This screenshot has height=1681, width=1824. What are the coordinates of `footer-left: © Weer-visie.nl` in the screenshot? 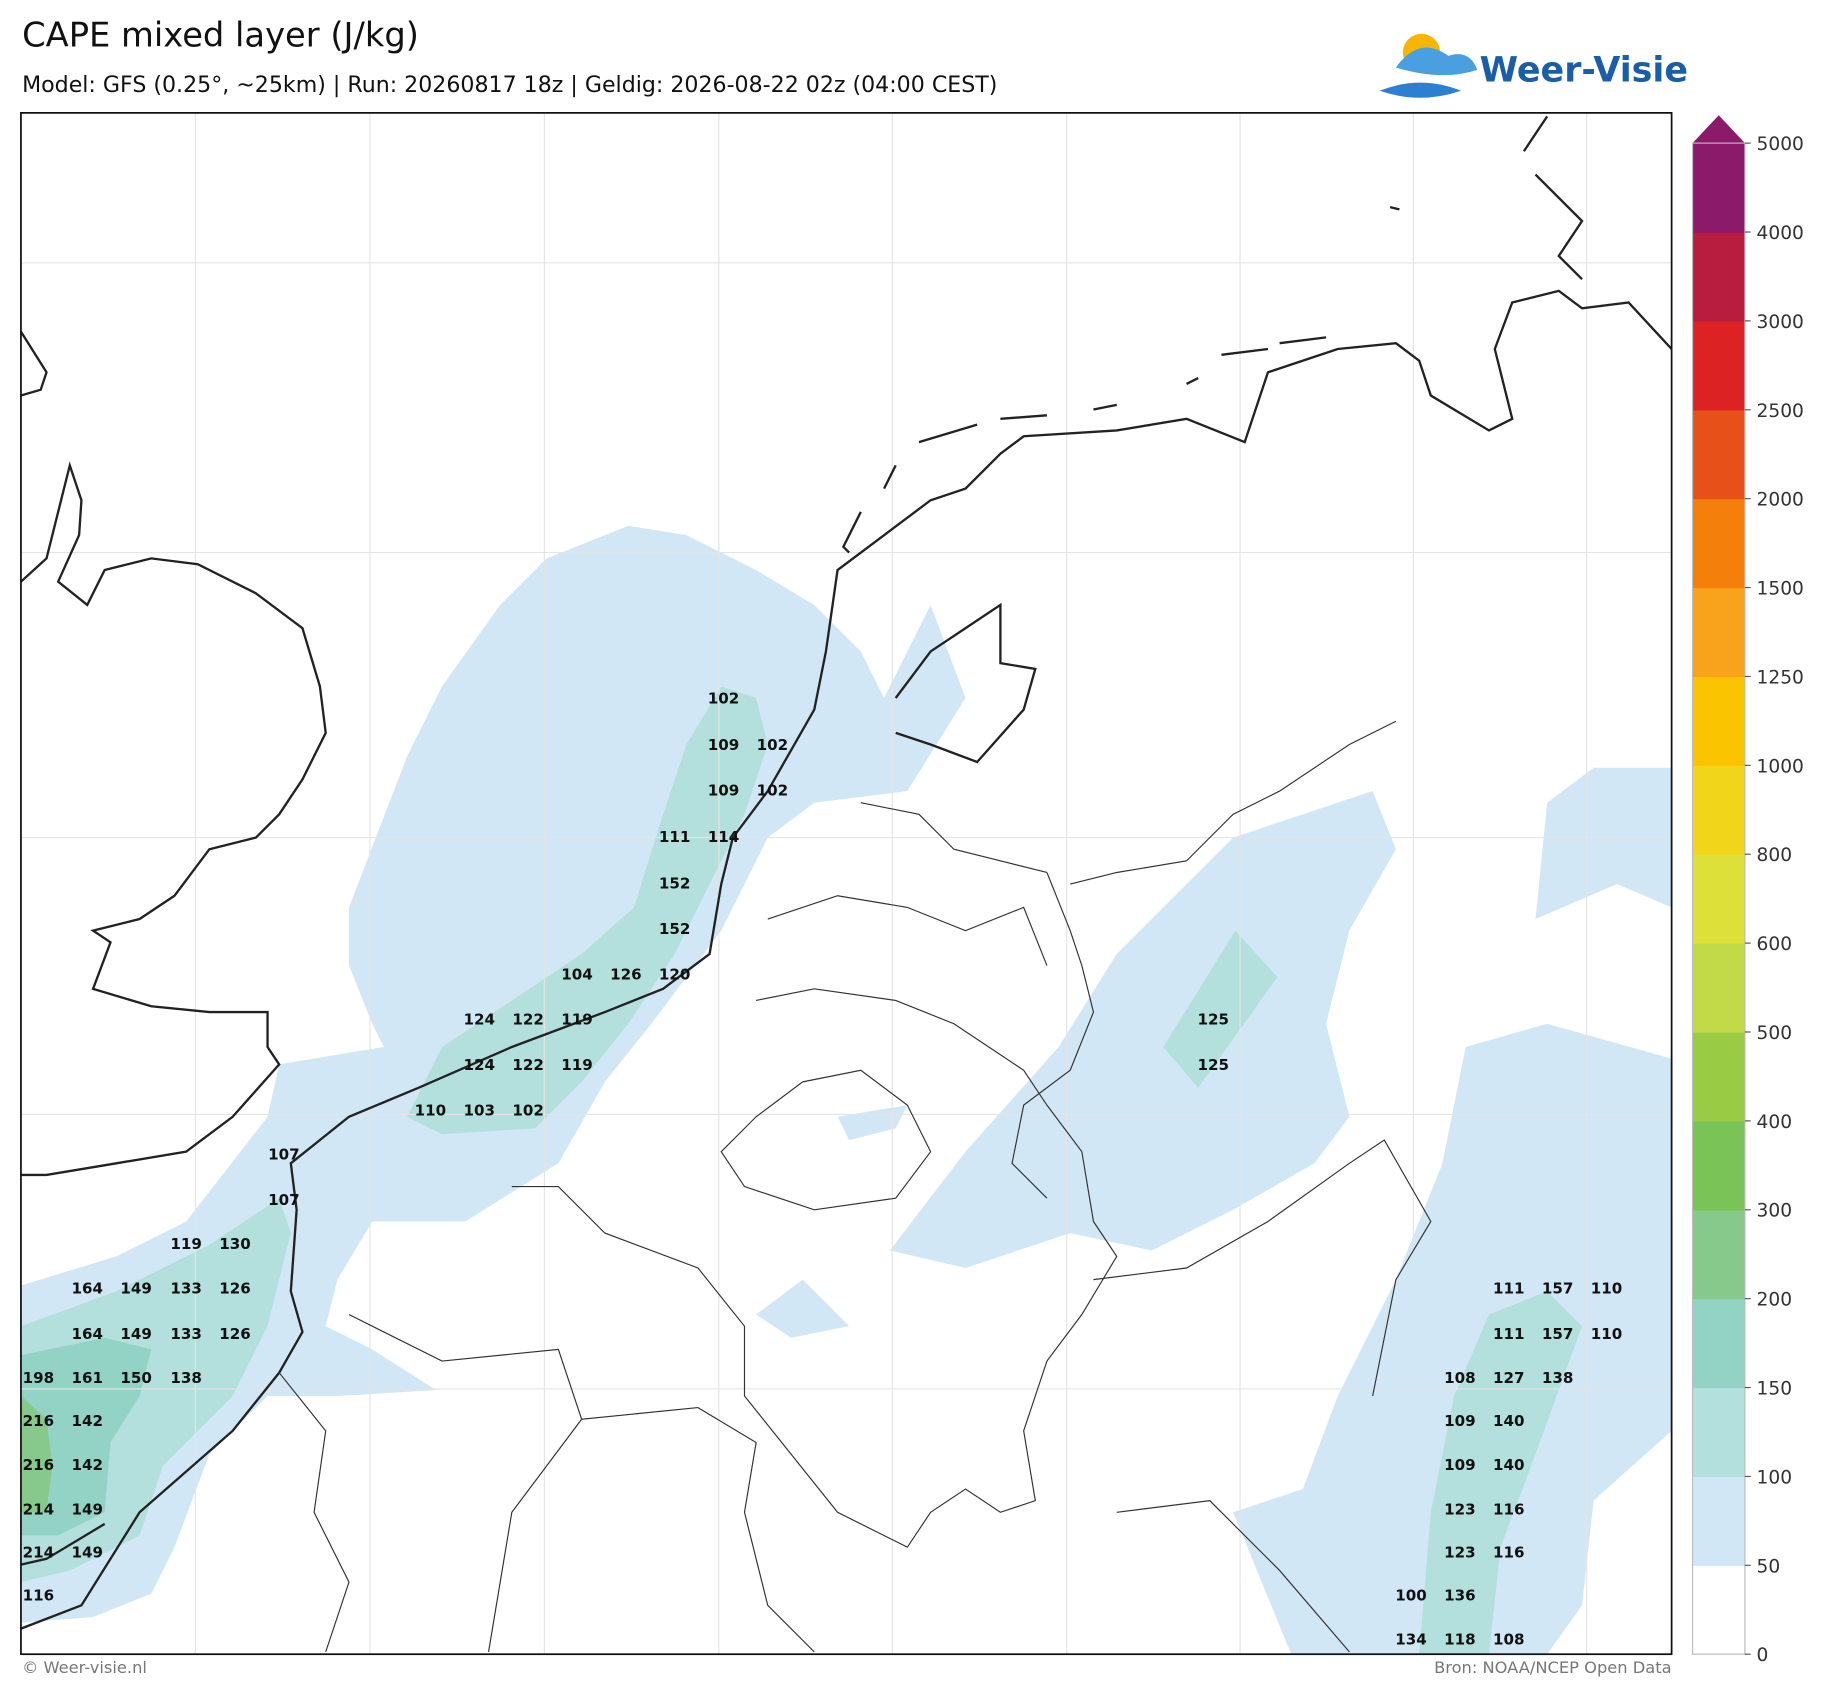 It's located at (84, 1667).